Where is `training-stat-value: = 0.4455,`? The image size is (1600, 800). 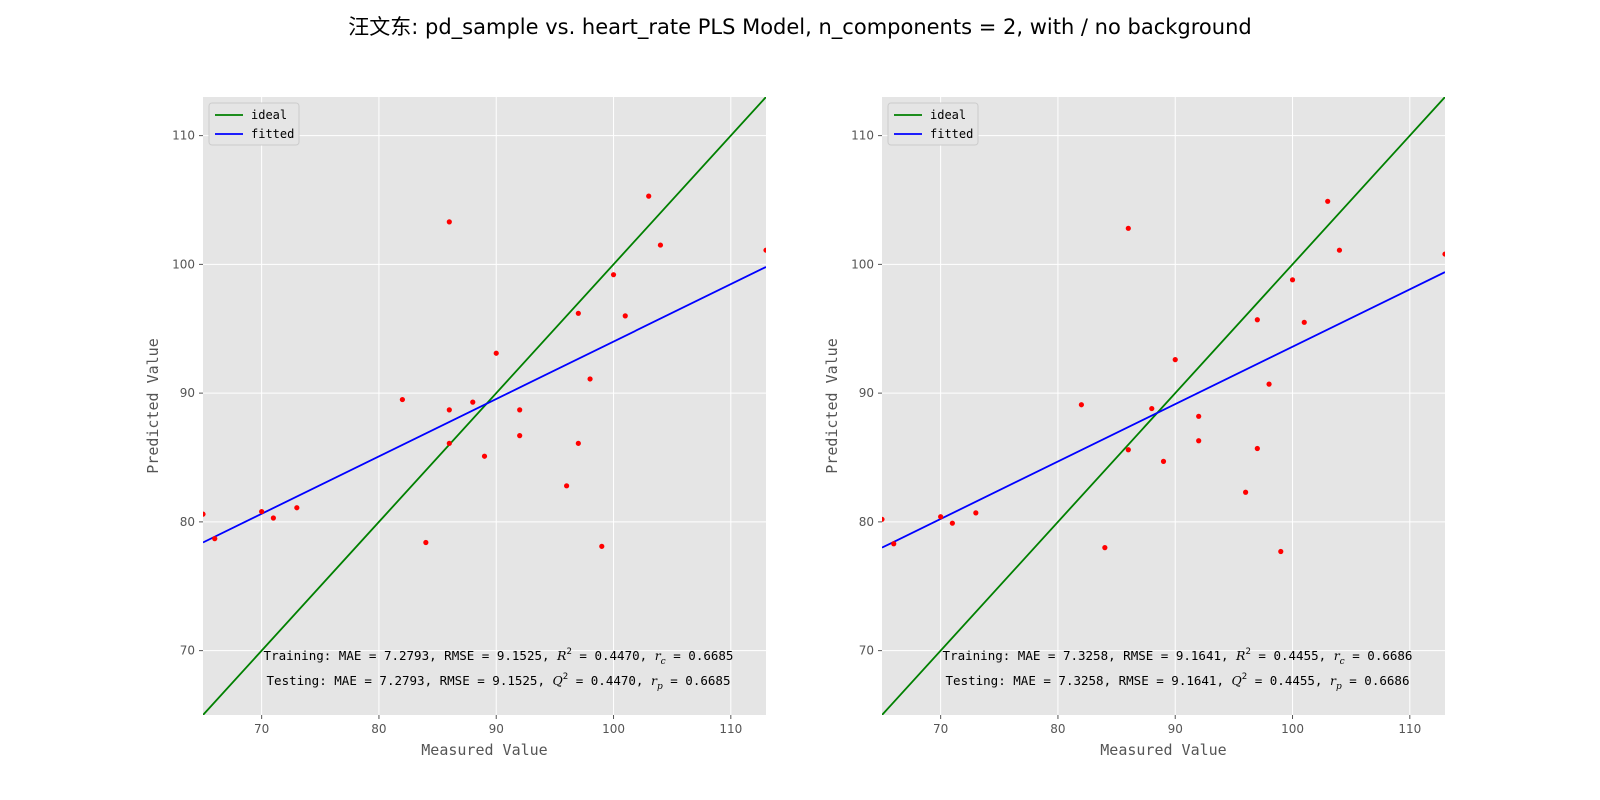 training-stat-value: = 0.4455, is located at coordinates (1292, 655).